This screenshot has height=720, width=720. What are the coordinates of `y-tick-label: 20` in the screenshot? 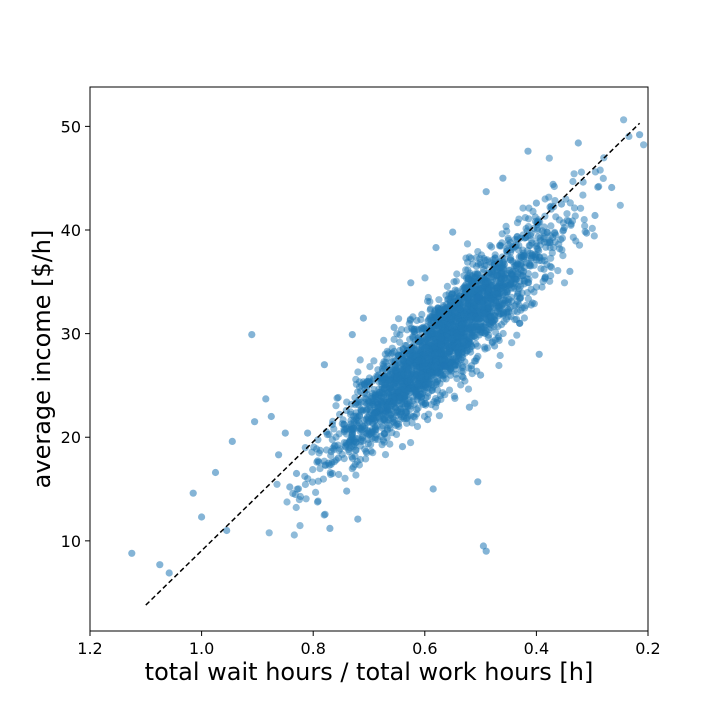 It's located at (71, 437).